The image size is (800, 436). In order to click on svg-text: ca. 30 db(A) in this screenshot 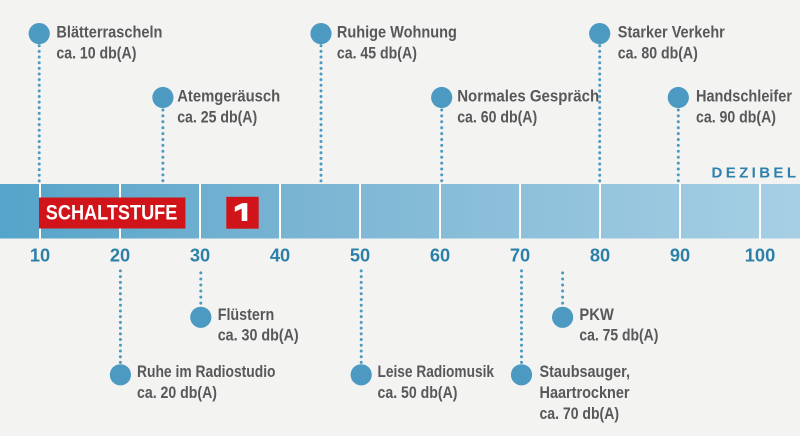, I will do `click(258, 335)`.